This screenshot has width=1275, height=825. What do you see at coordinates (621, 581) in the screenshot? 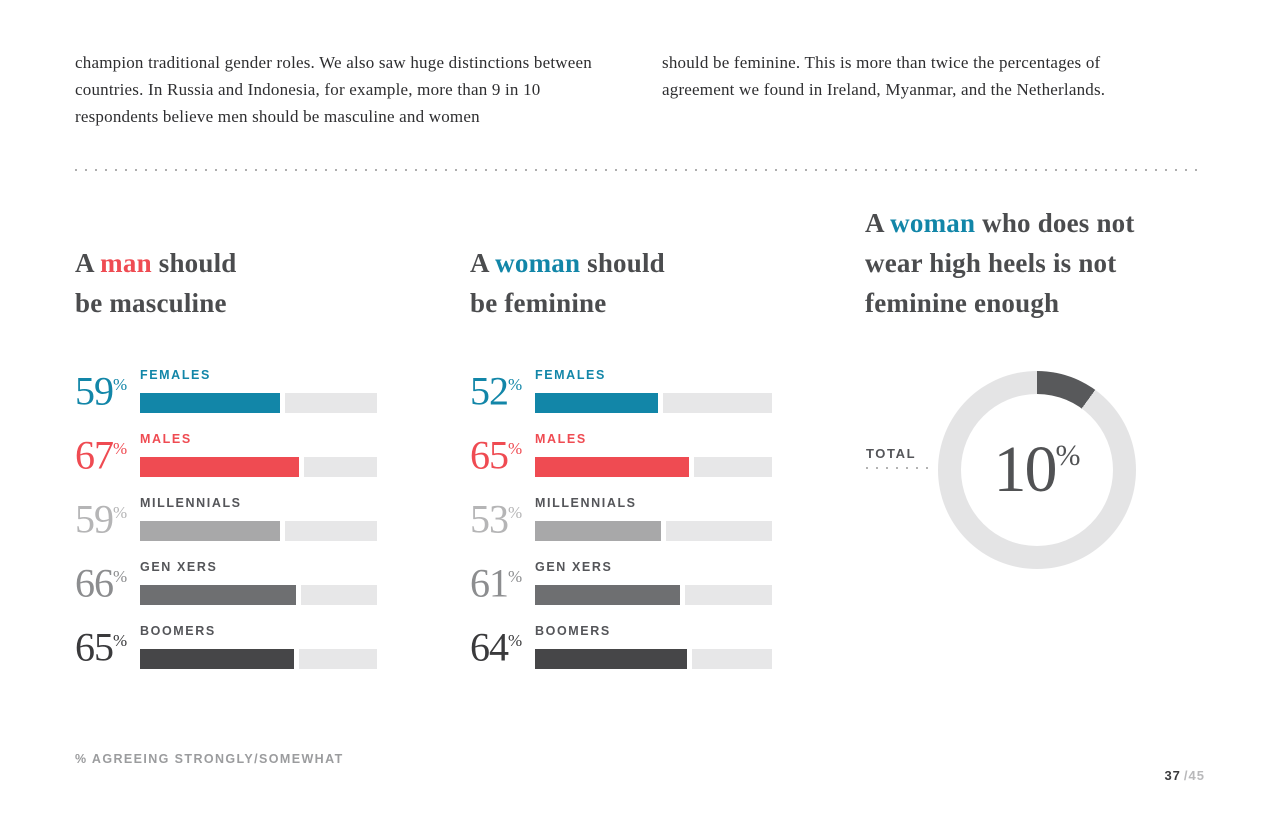
I see `bar-row-genxers: 61% GEN XERS` at bounding box center [621, 581].